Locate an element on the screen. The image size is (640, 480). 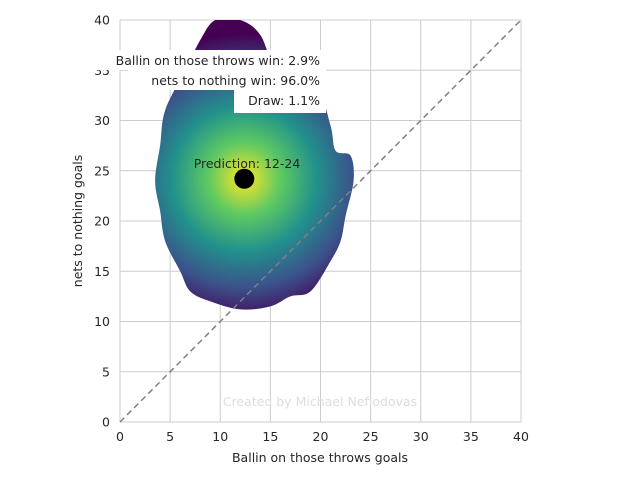
prediction-point is located at coordinates (244, 178).